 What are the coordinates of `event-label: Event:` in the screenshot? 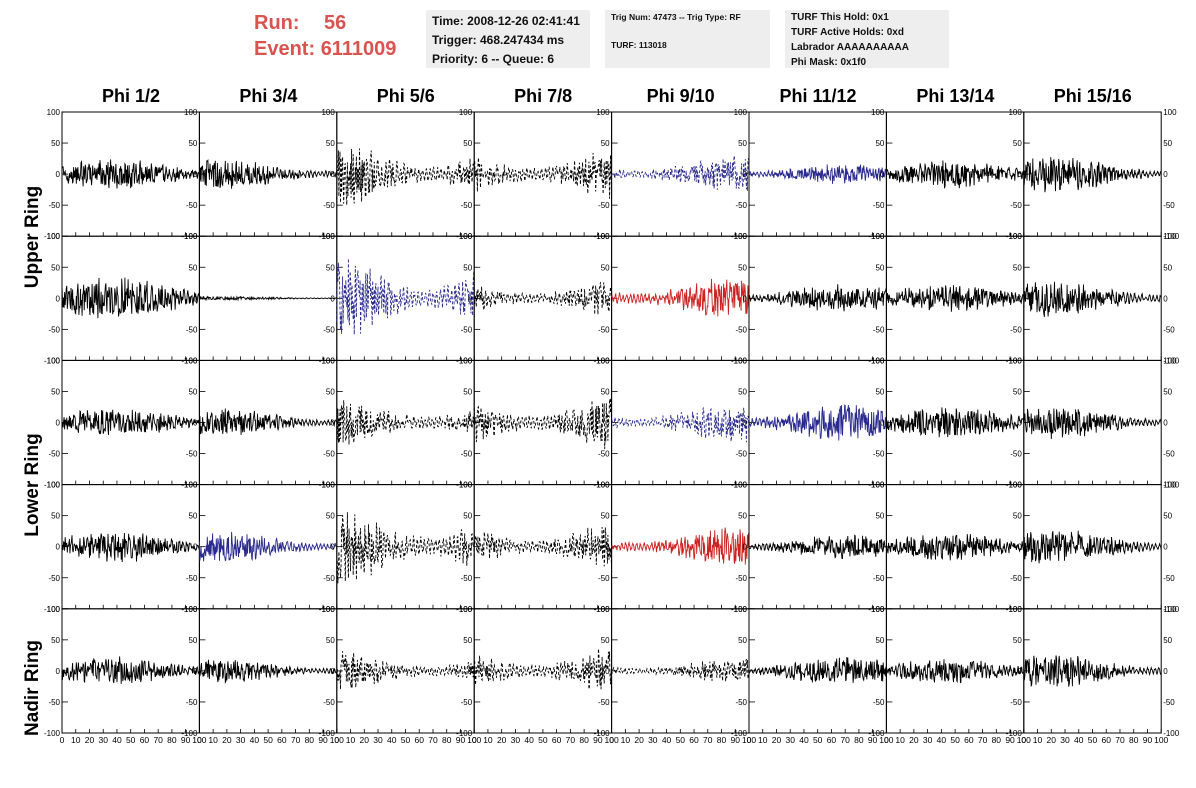 It's located at (285, 49).